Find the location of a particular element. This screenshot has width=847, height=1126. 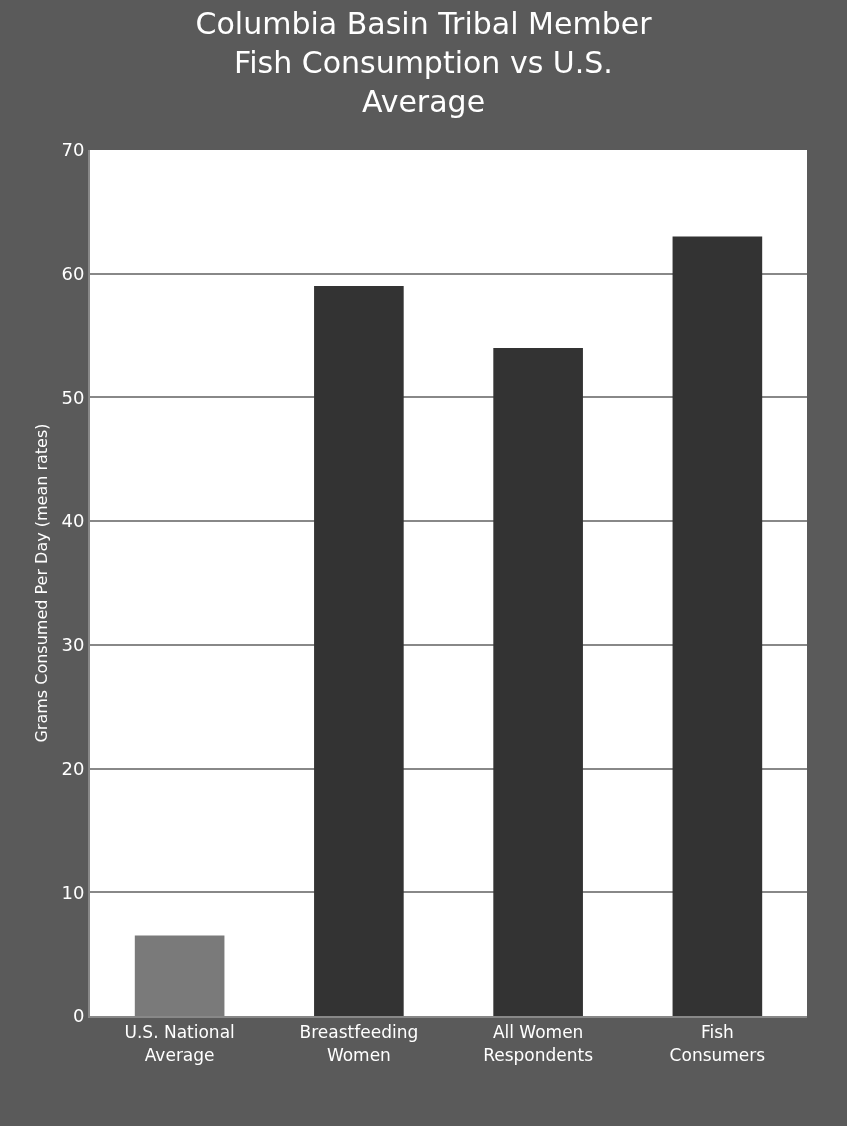

y-tick-label: 70 is located at coordinates (73, 150).